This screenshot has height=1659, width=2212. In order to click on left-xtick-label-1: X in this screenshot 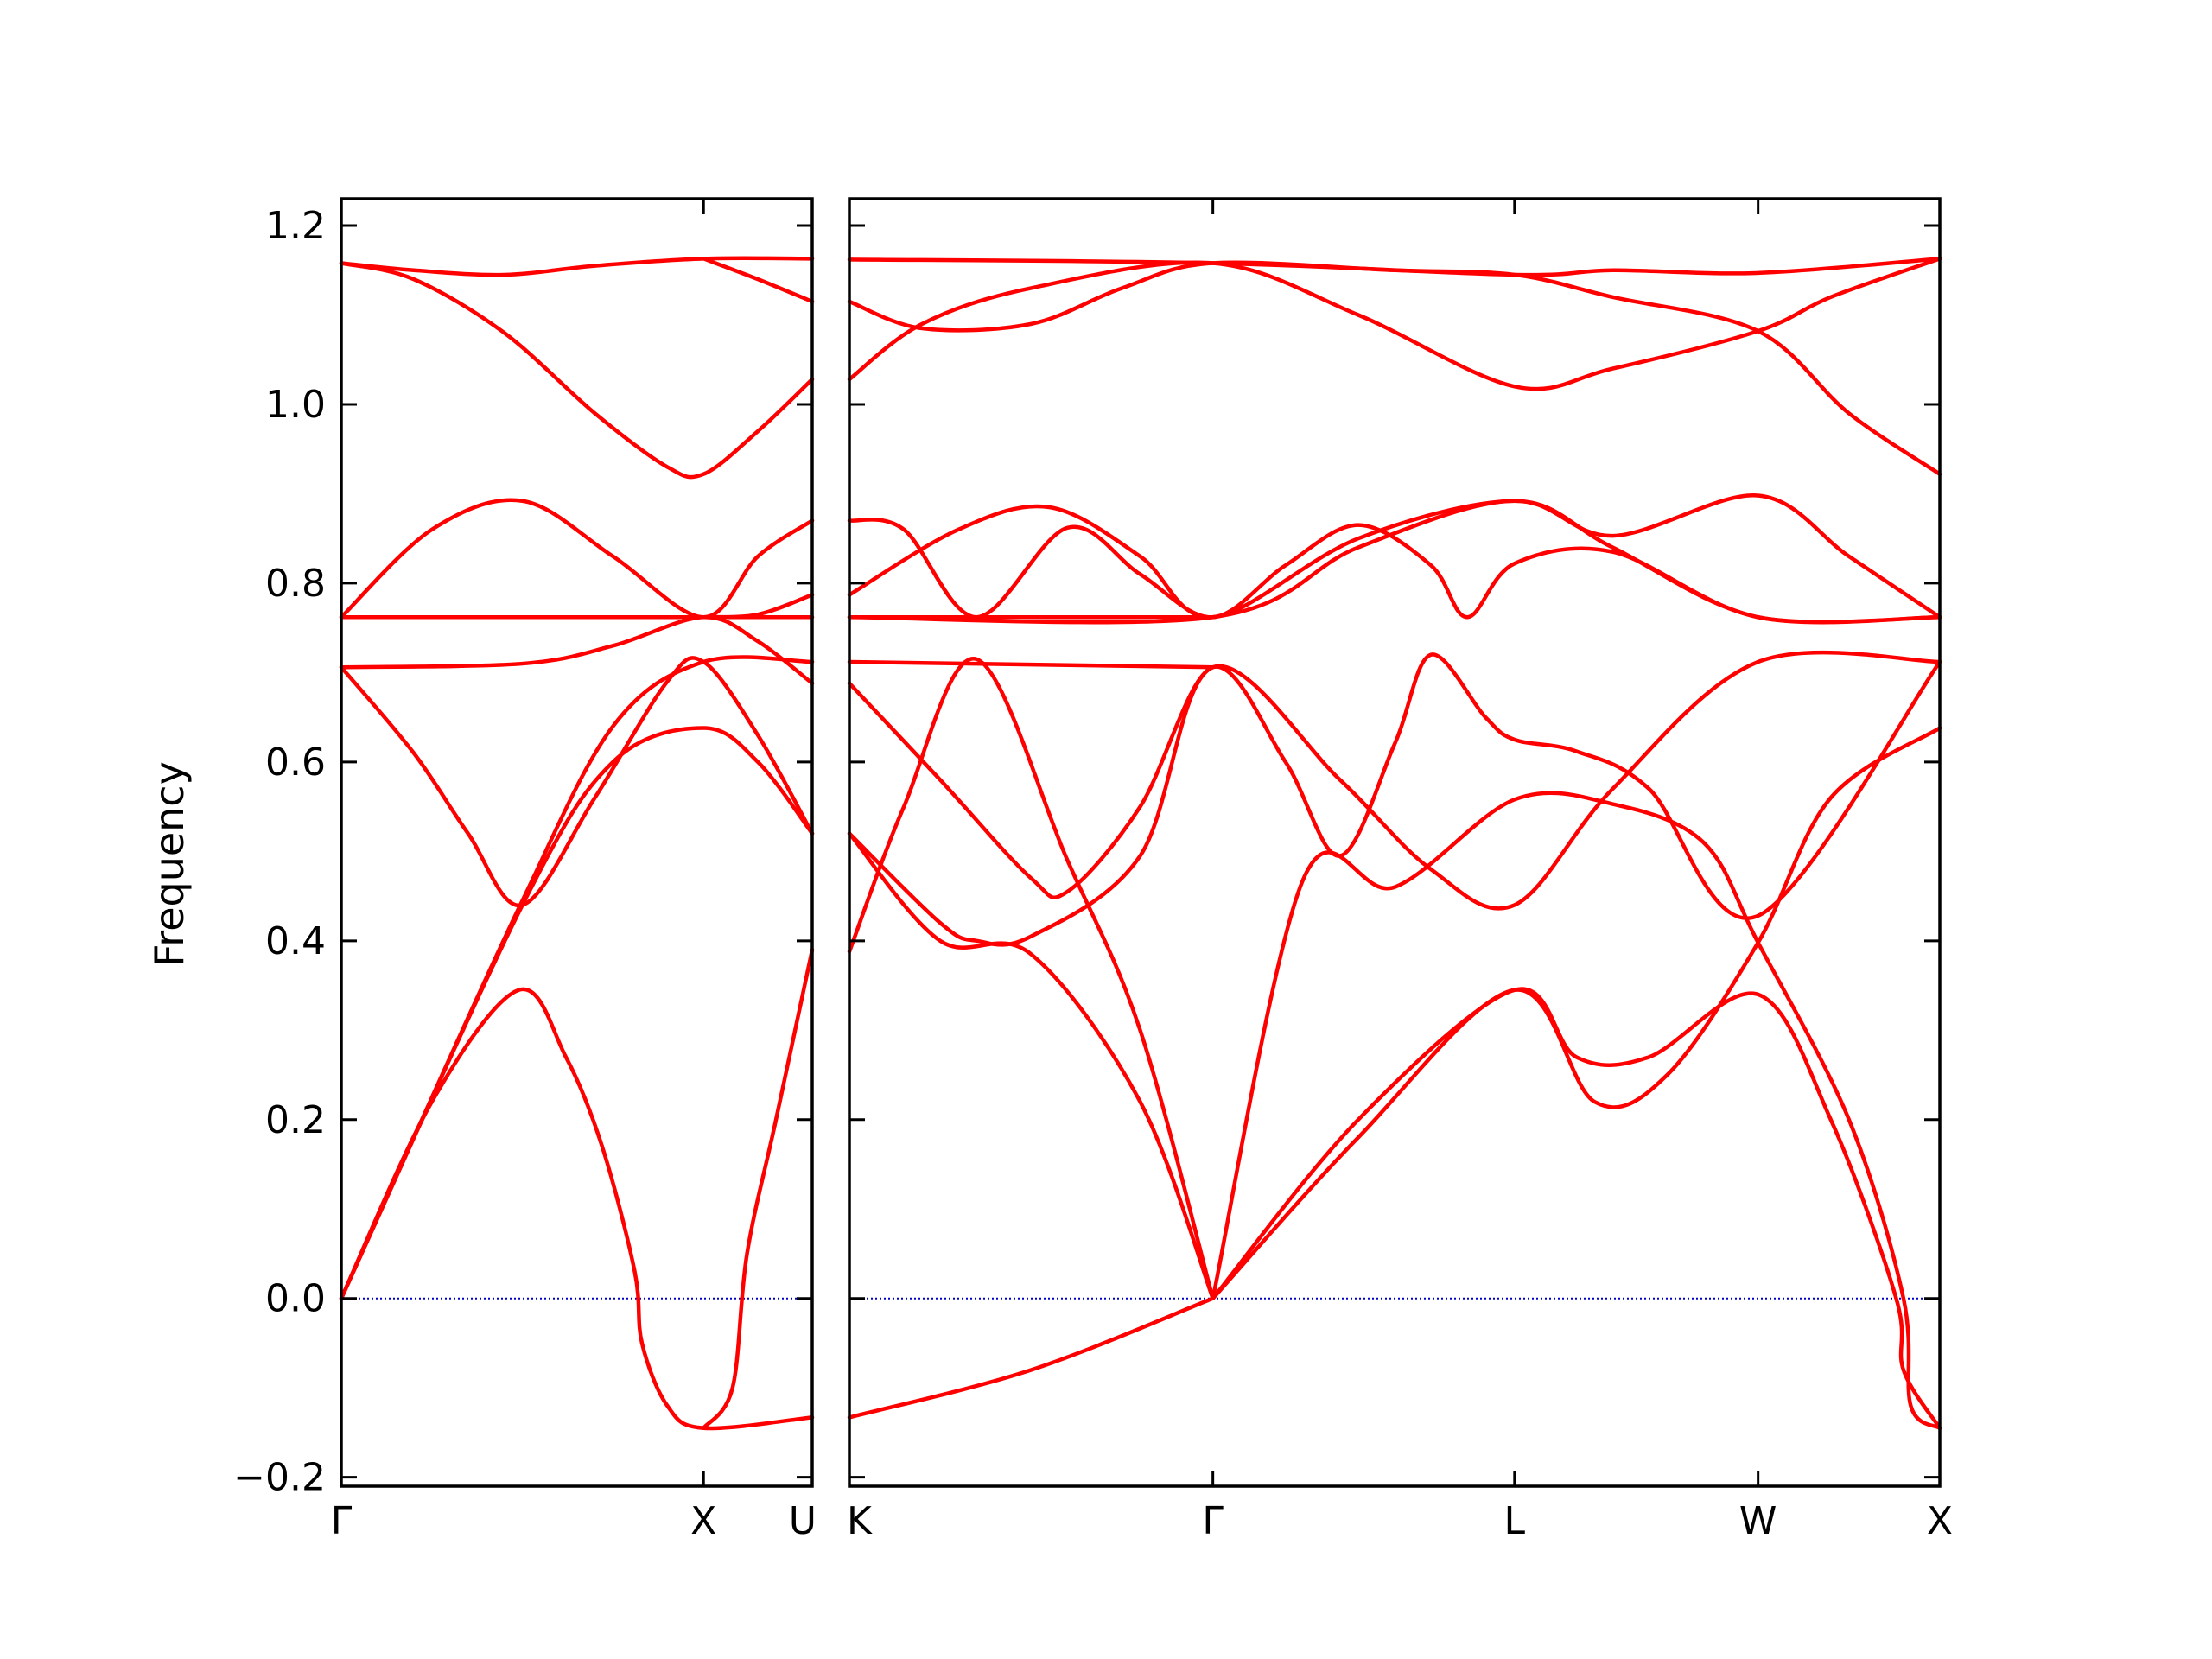, I will do `click(703, 1521)`.